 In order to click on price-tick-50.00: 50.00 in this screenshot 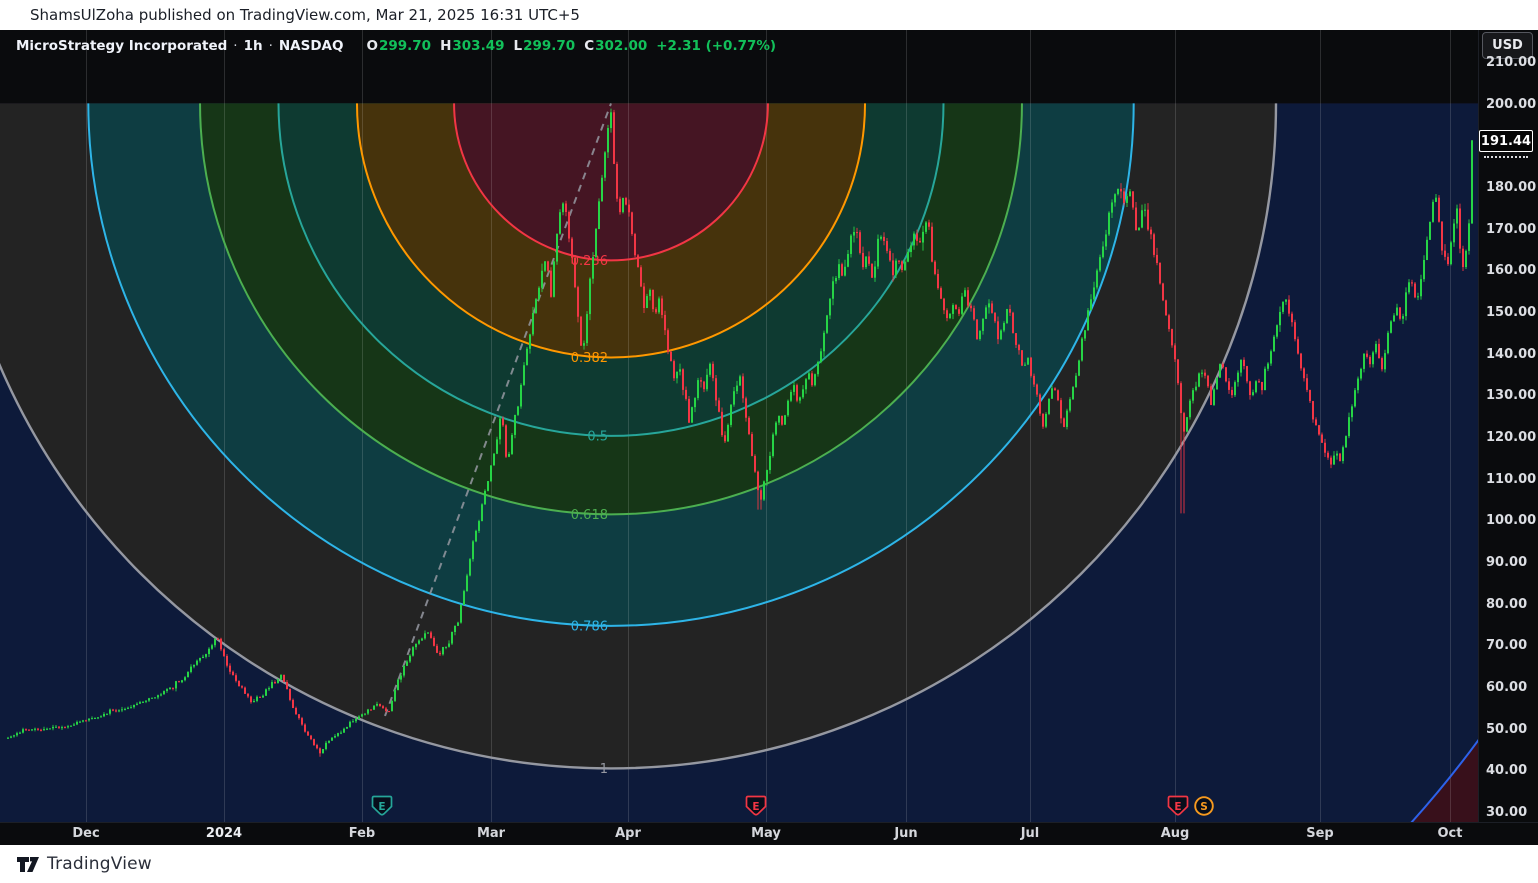, I will do `click(1507, 729)`.